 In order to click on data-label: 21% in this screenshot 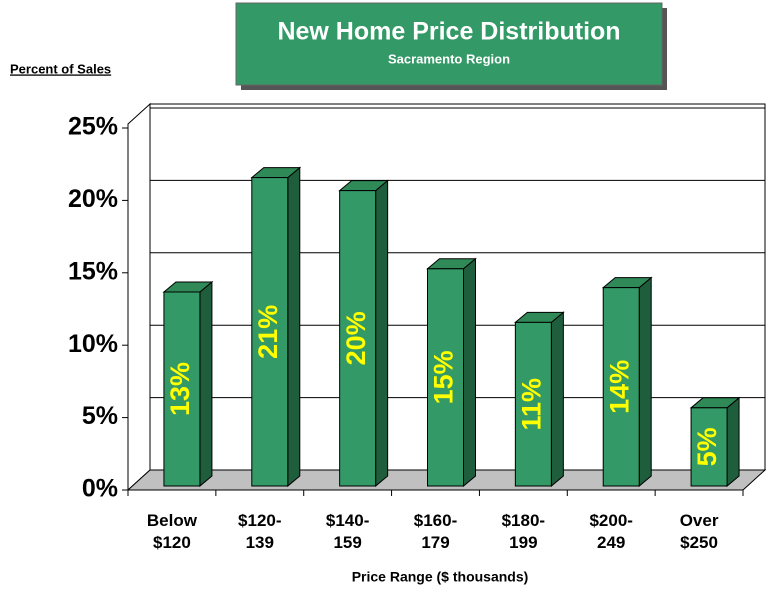, I will do `click(268, 332)`.